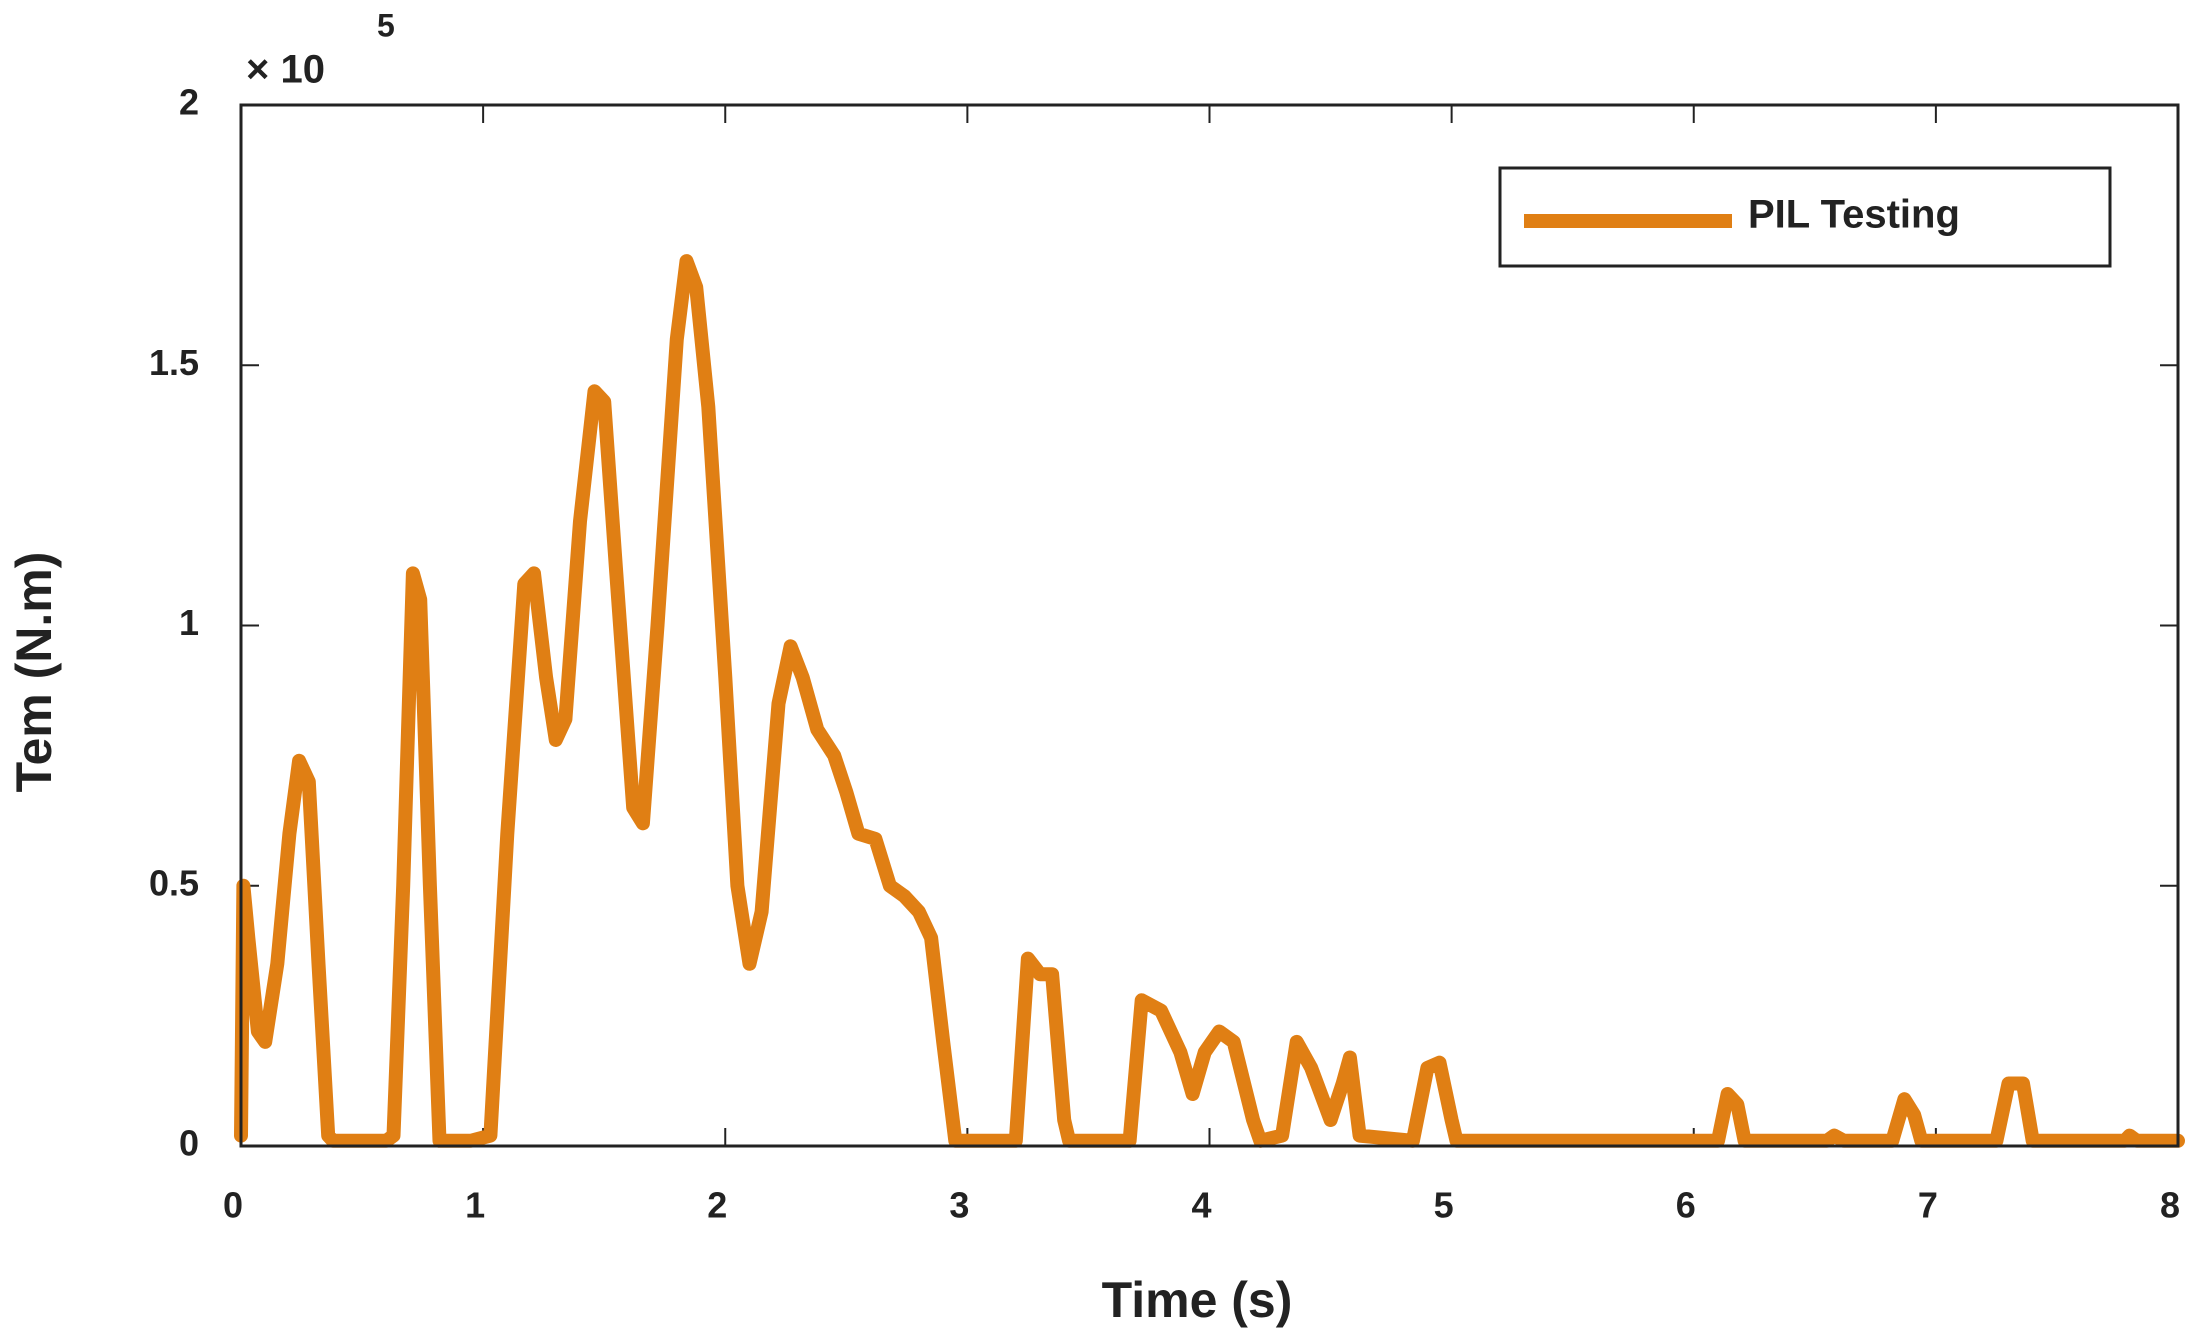  What do you see at coordinates (1197, 1300) in the screenshot?
I see `x-axis-label: Time (s)` at bounding box center [1197, 1300].